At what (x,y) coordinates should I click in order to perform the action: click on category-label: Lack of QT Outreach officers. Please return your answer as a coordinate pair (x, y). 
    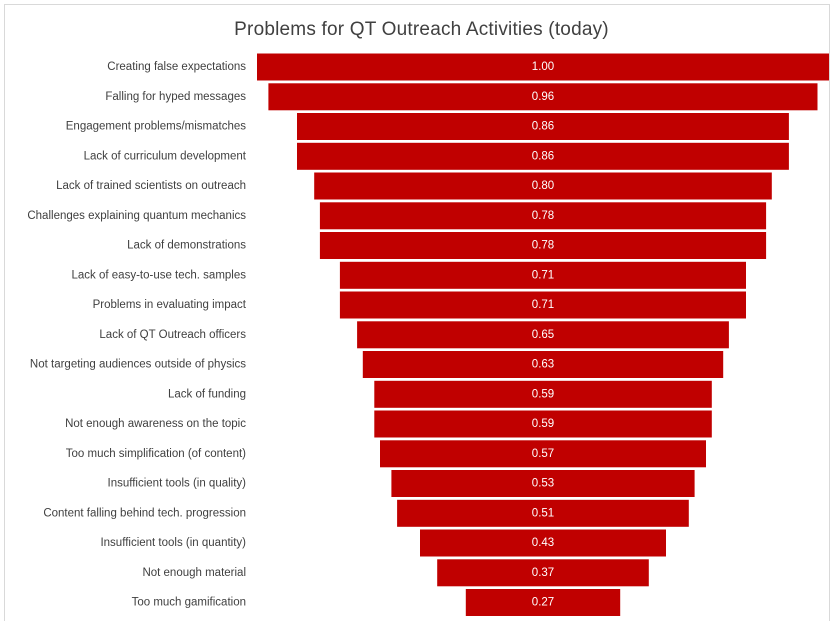
    Looking at the image, I should click on (172, 335).